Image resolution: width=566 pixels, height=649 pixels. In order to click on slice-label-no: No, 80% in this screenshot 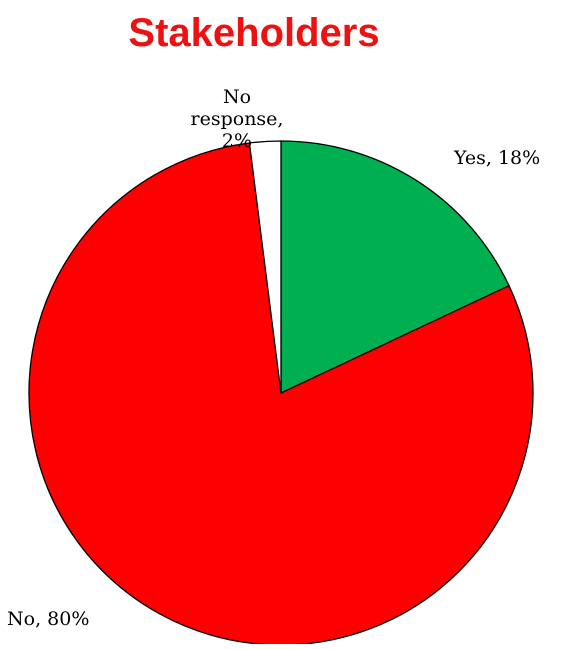, I will do `click(48, 619)`.